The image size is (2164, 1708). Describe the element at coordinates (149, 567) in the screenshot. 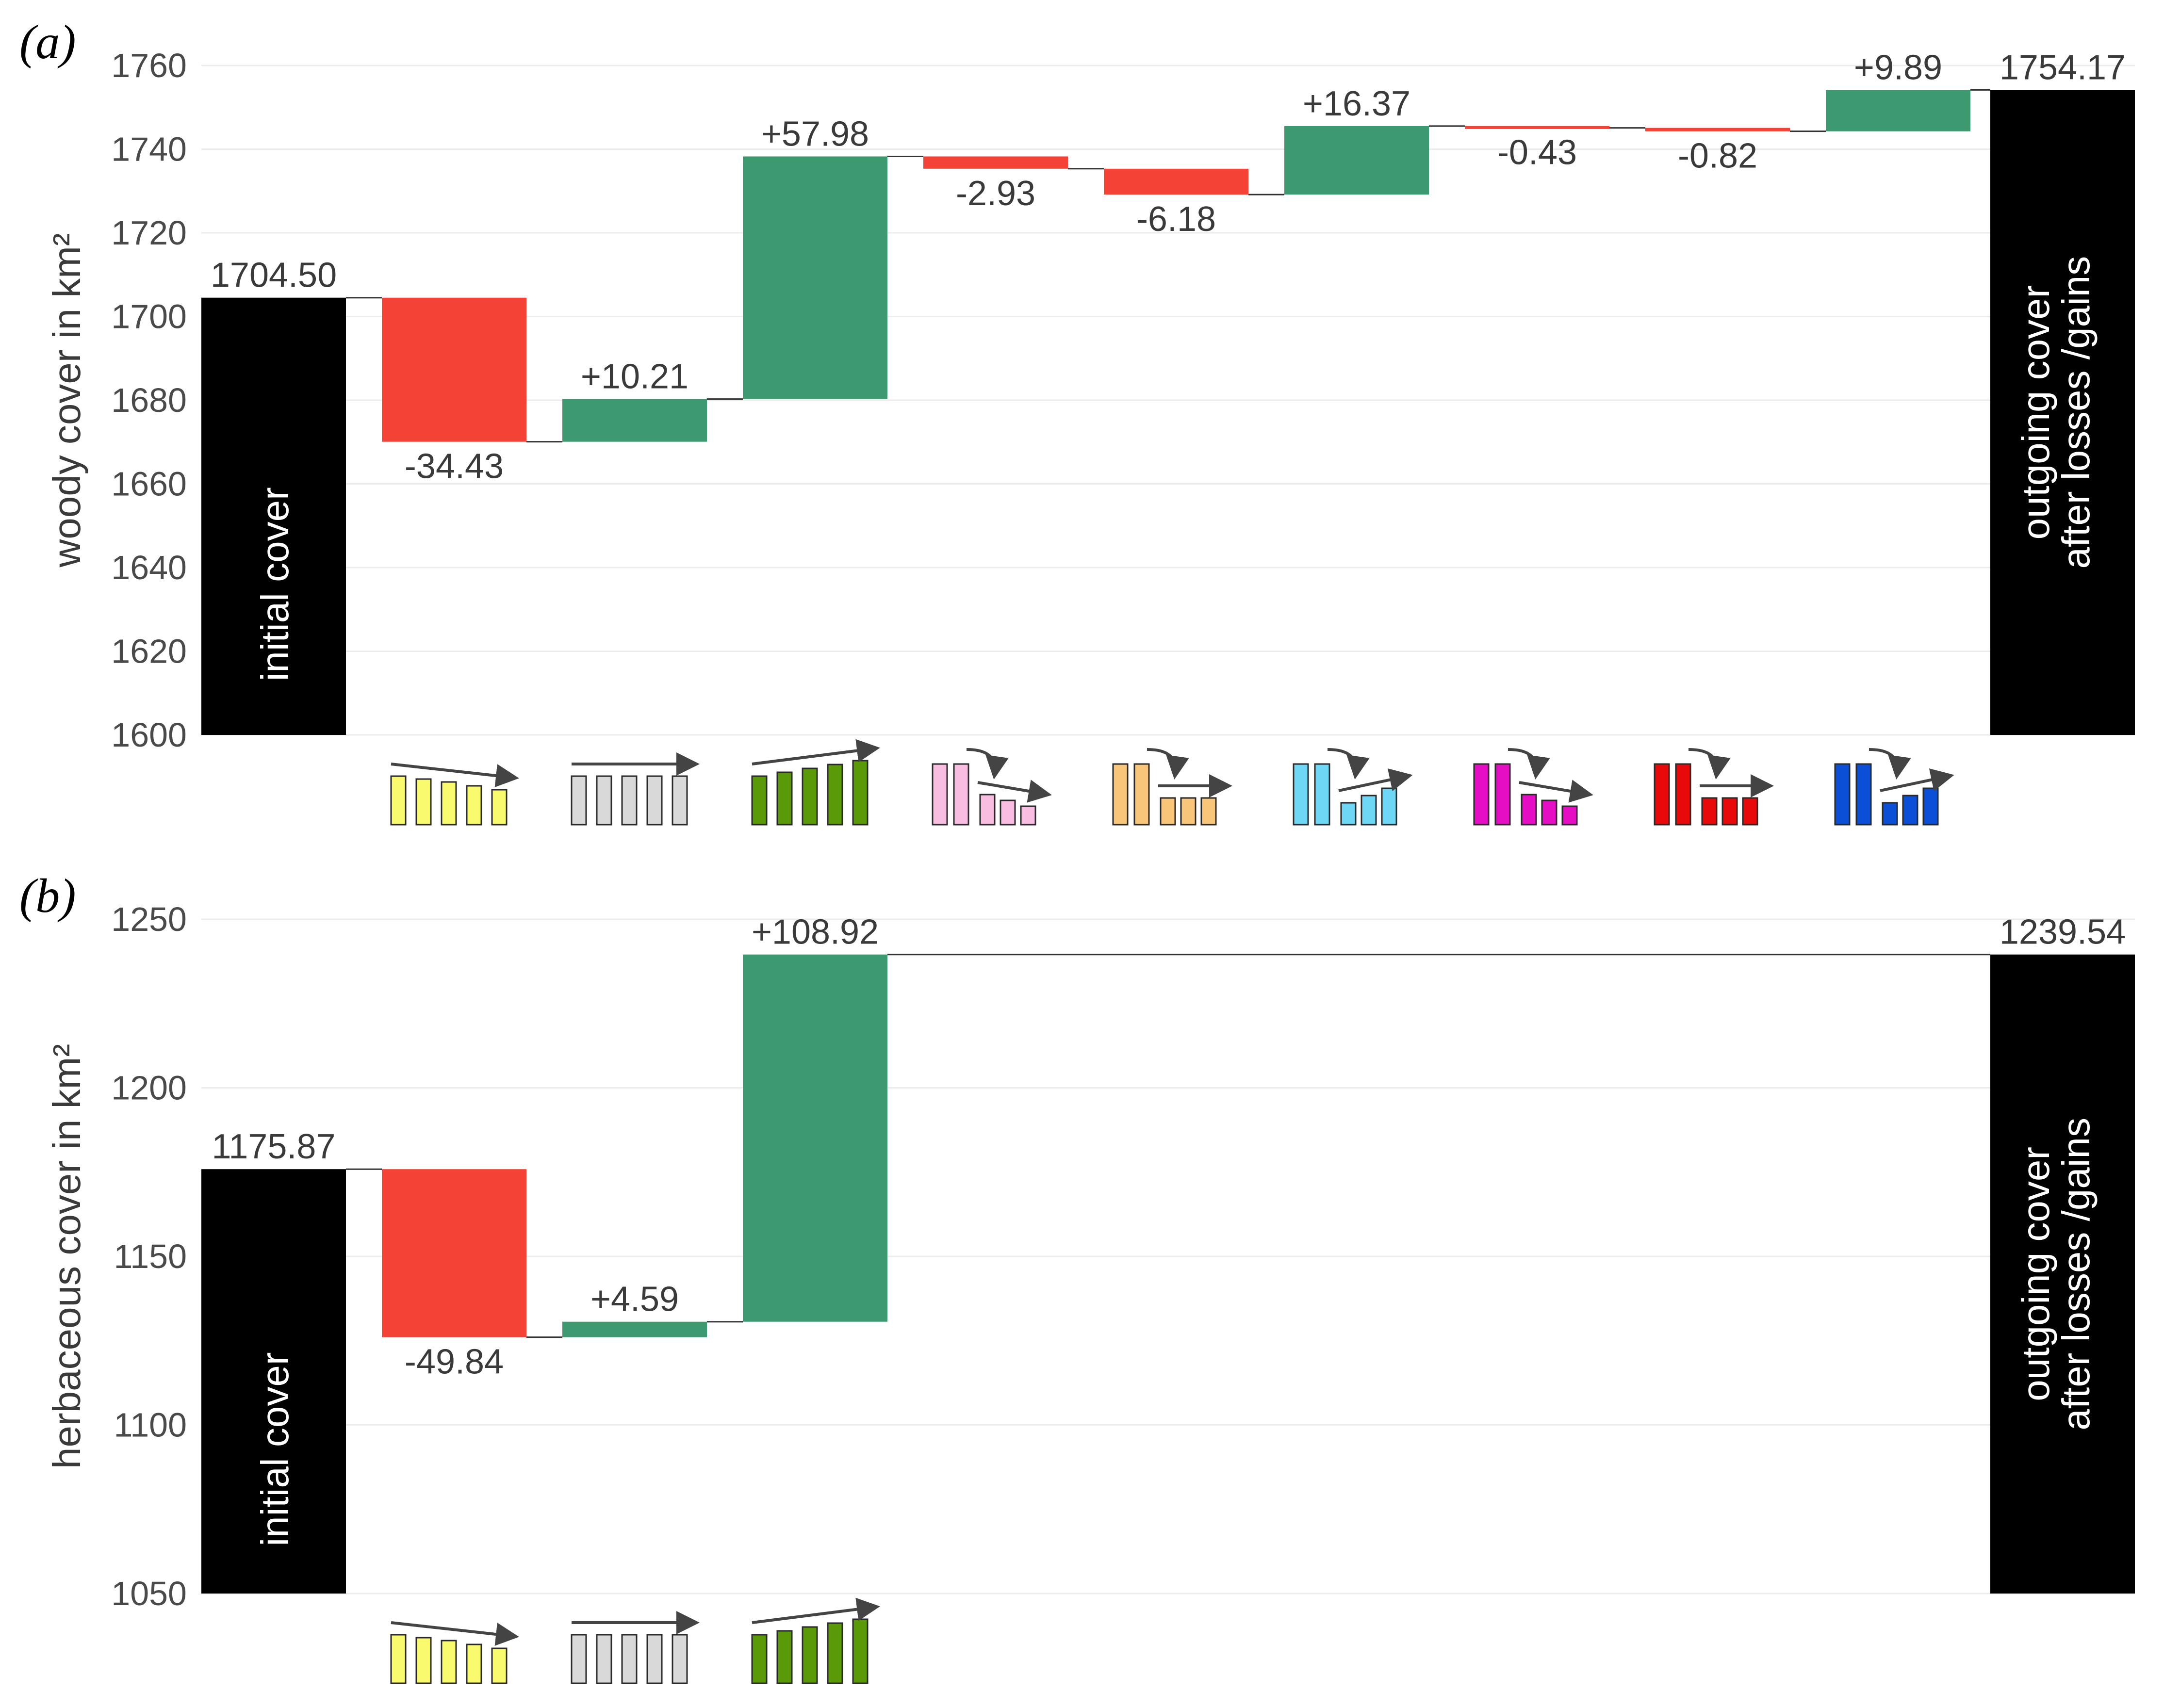

I see `y-tick-label: 1640` at that location.